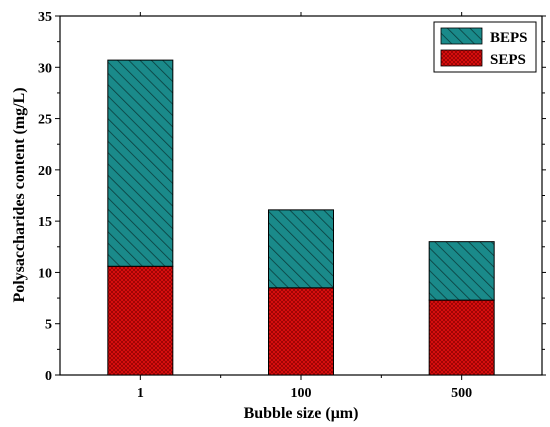  What do you see at coordinates (45, 17) in the screenshot?
I see `y-tick-label: 35` at bounding box center [45, 17].